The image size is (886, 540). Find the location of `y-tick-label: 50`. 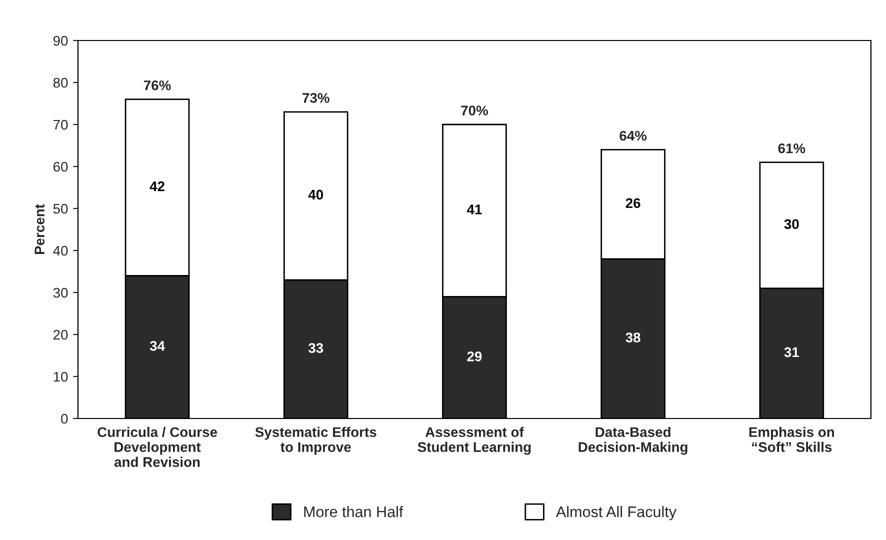

y-tick-label: 50 is located at coordinates (60, 209).